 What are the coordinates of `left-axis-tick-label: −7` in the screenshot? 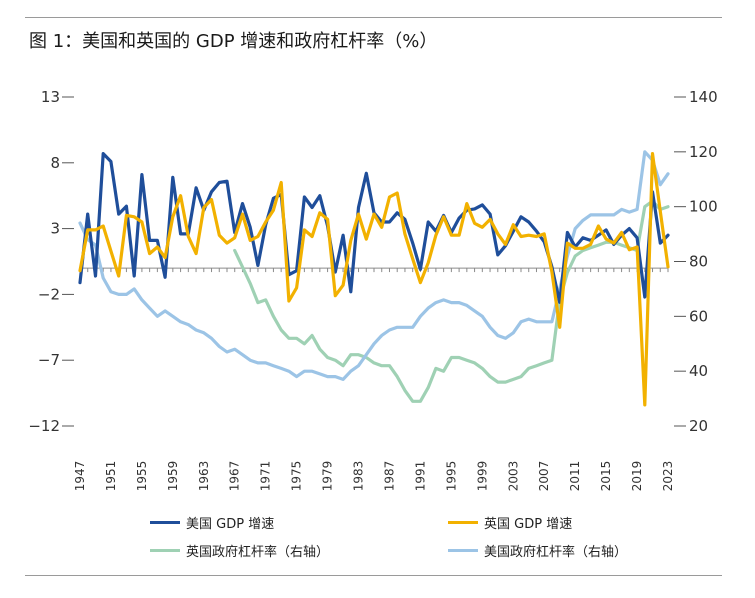 It's located at (49, 360).